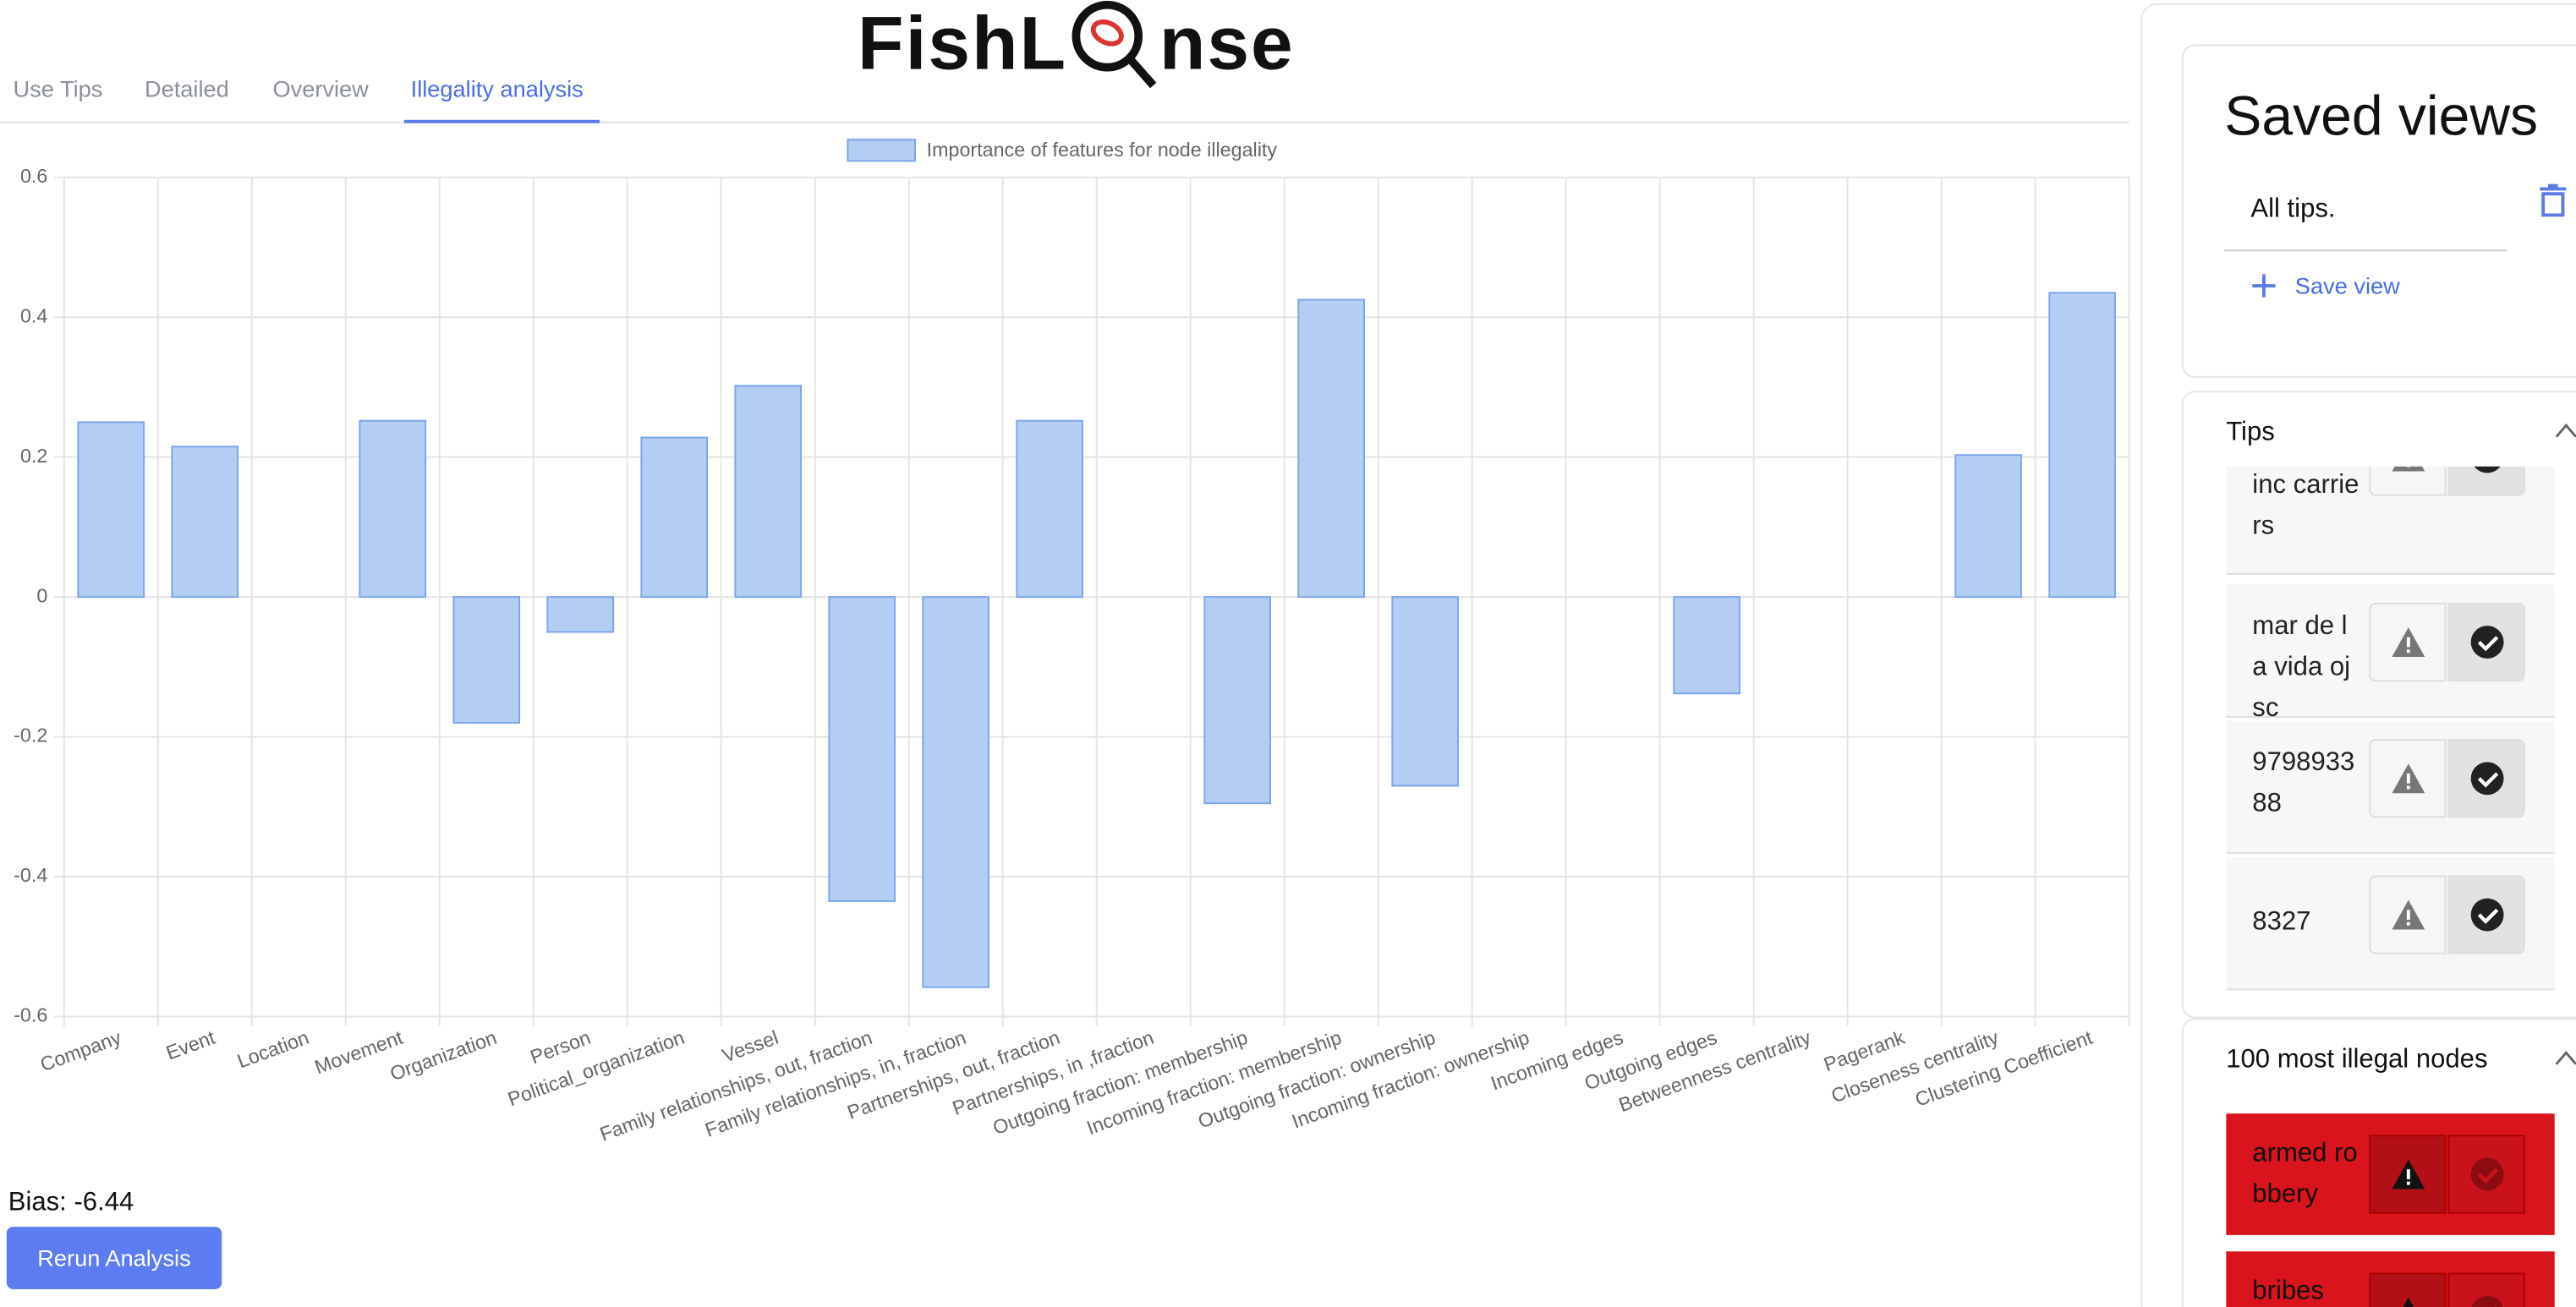  I want to click on tip-name: 979893388, so click(2303, 783).